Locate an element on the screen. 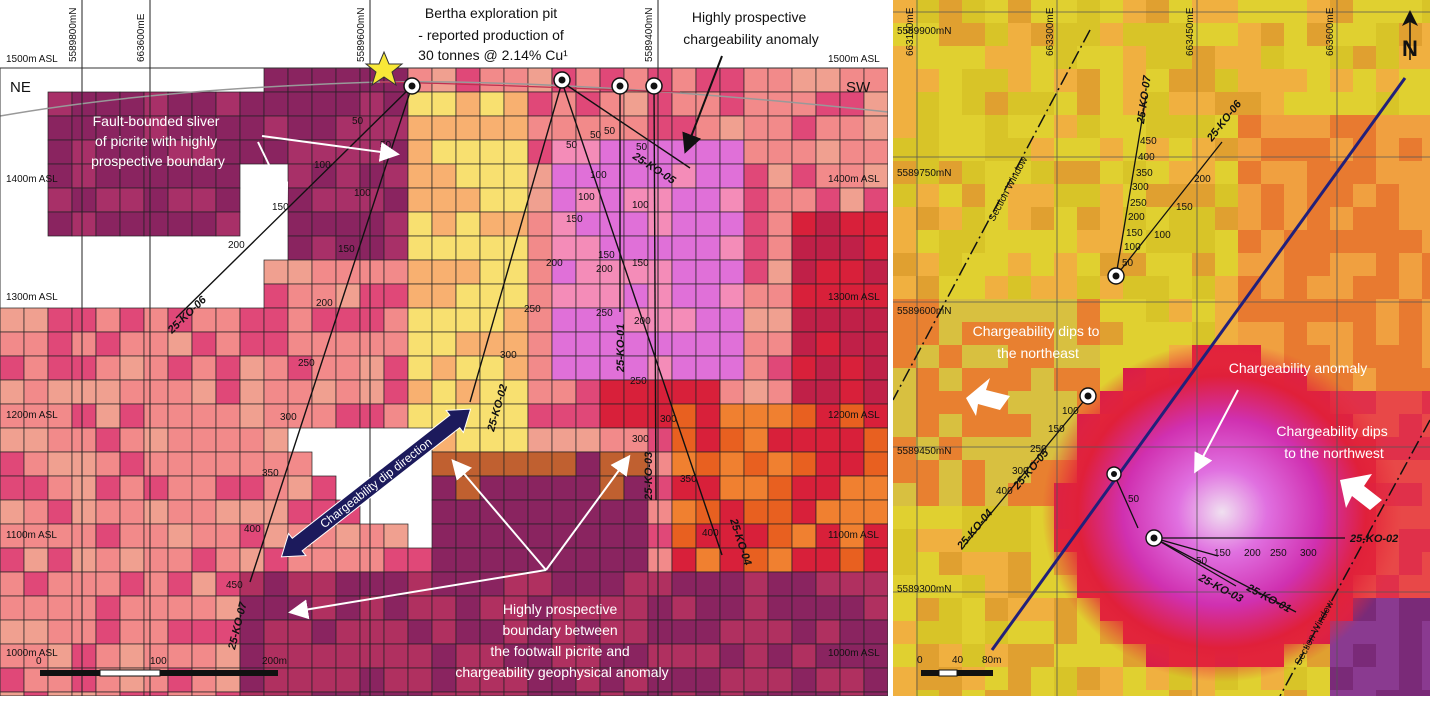 The image size is (1430, 701). depth-label: 50 is located at coordinates (358, 121).